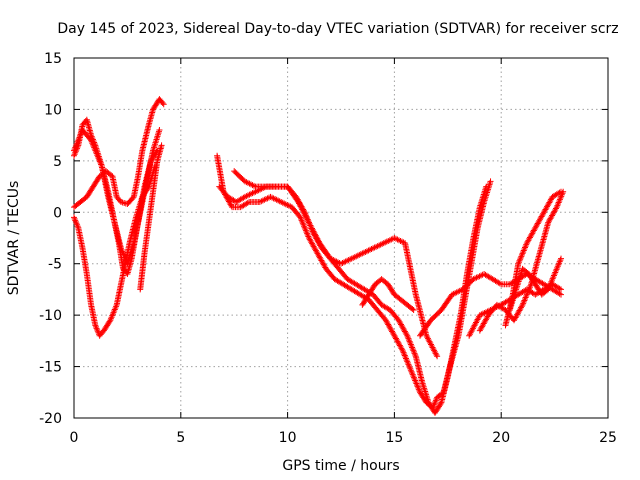 The width and height of the screenshot is (640, 480). Describe the element at coordinates (14, 238) in the screenshot. I see `y-axis-title: SDTVAR / TECUs` at that location.